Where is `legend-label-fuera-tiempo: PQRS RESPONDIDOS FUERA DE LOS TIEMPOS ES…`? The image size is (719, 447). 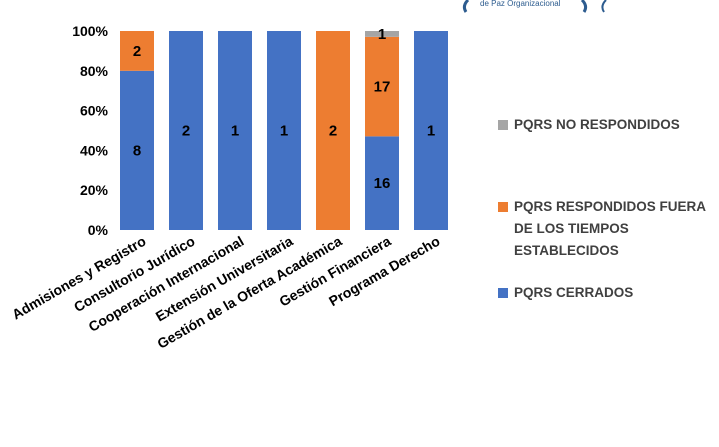
legend-label-fuera-tiempo: PQRS RESPONDIDOS FUERA DE LOS TIEMPOS ES… is located at coordinates (610, 228).